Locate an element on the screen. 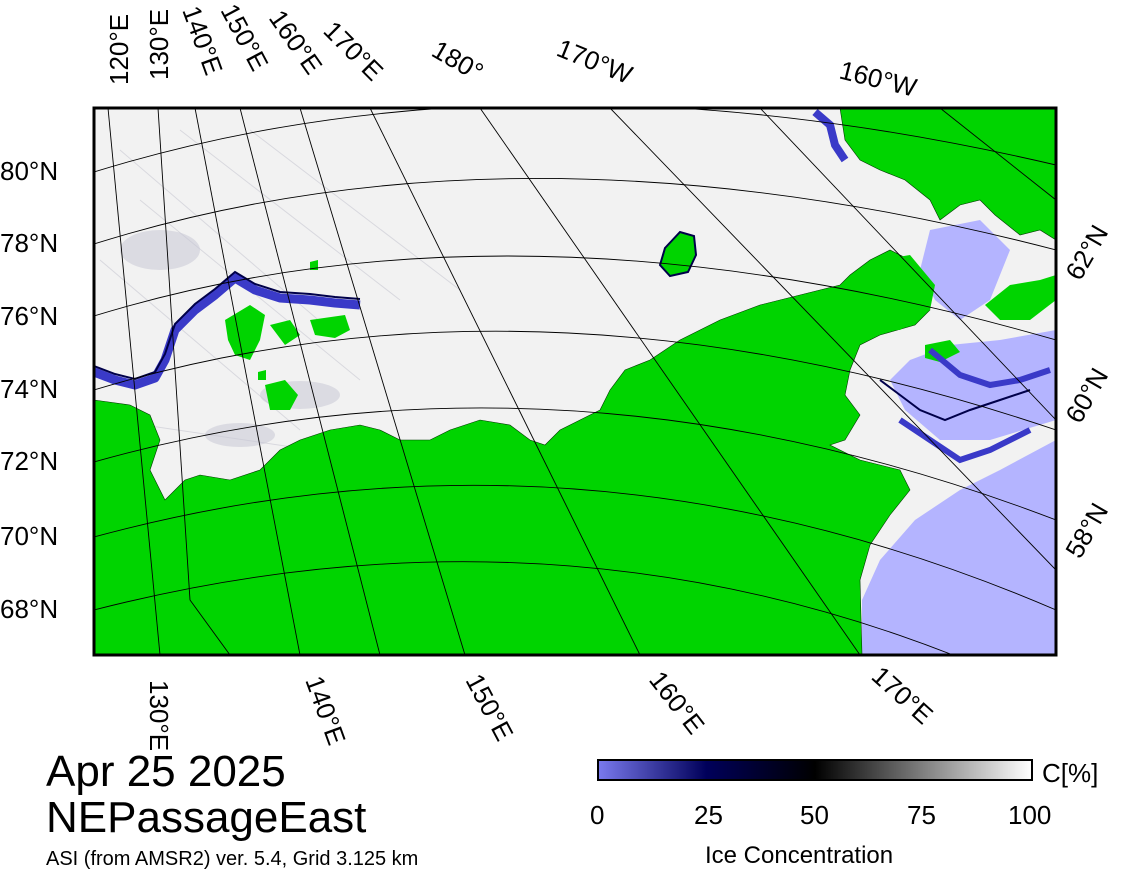 This screenshot has height=876, width=1126. open-water-chukchi is located at coordinates (965, 270).